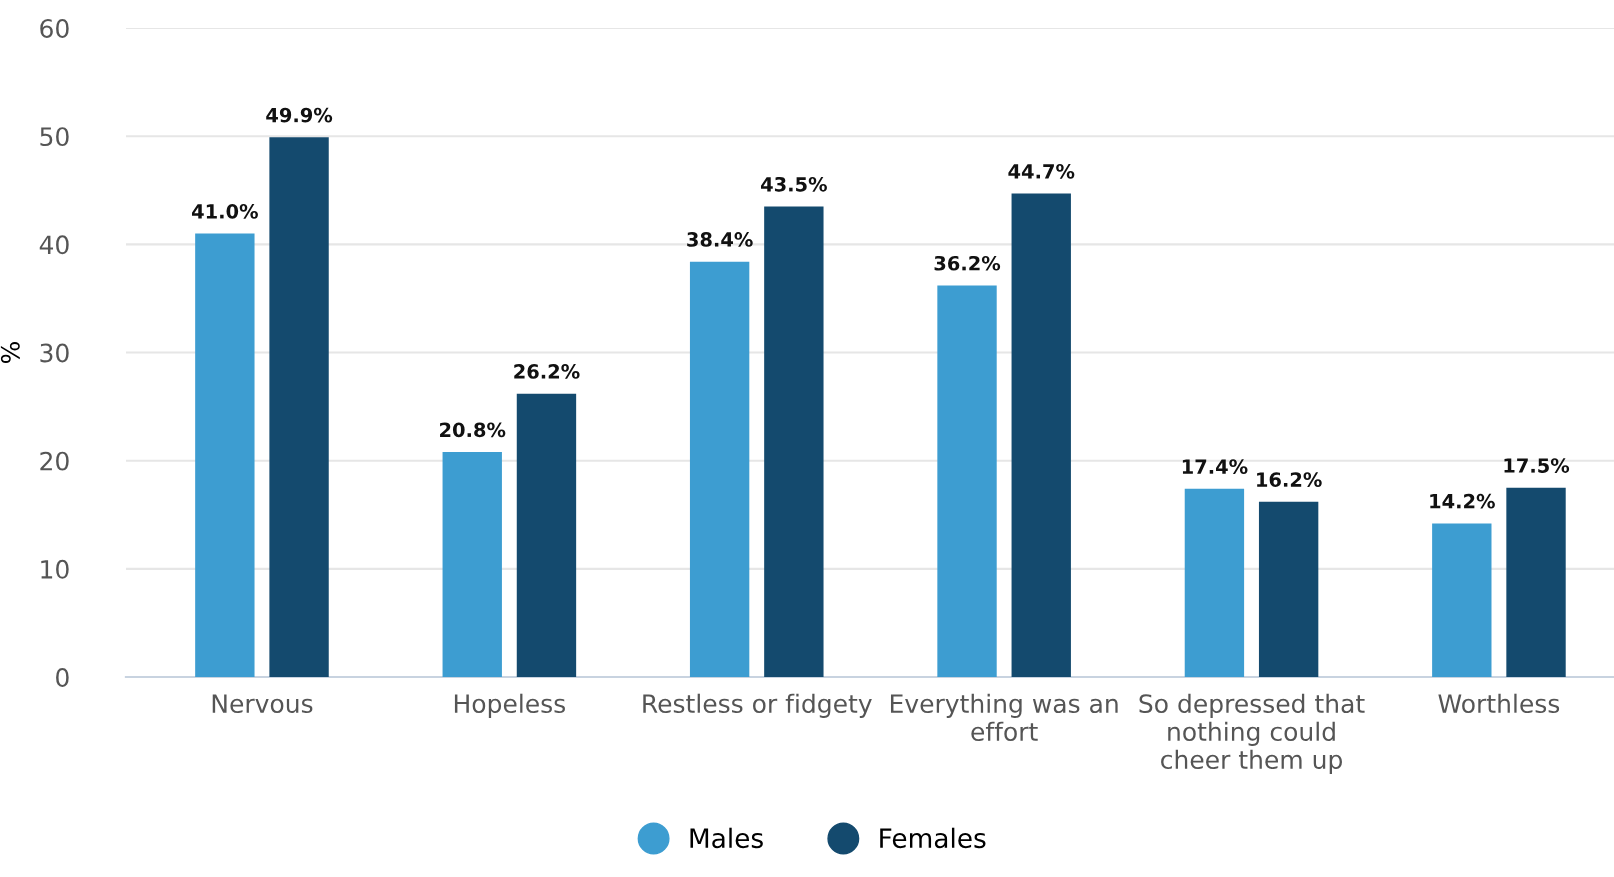  Describe the element at coordinates (757, 705) in the screenshot. I see `x-tick-label: Restless or fidgety` at that location.